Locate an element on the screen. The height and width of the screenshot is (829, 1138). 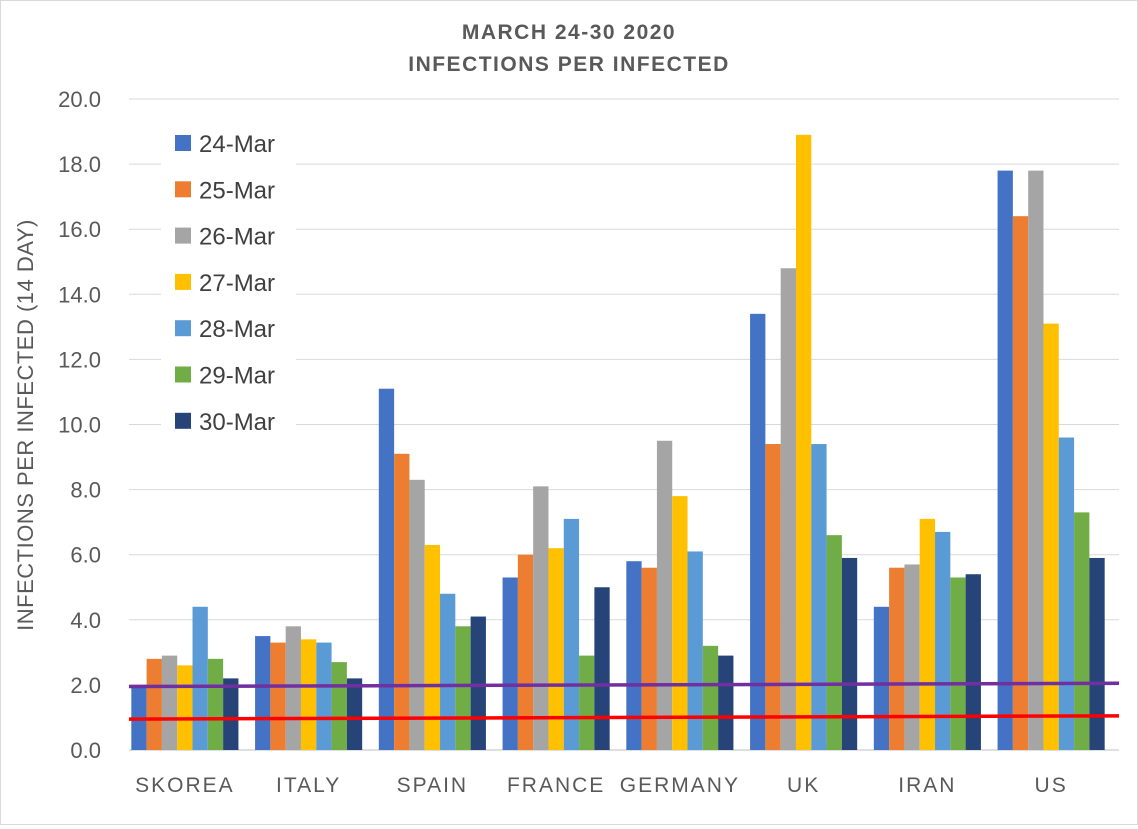
bar-skorea-28-mar is located at coordinates (200, 678).